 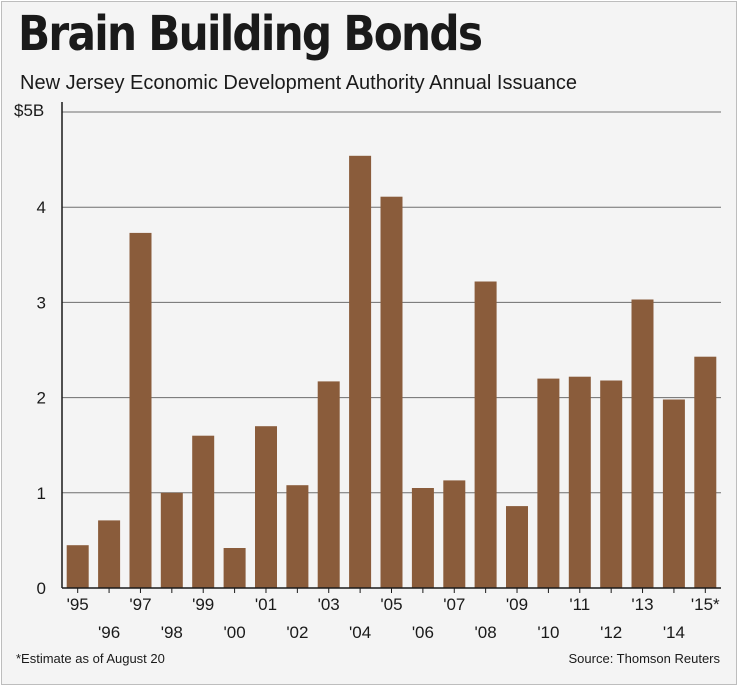 I want to click on x-tick-label: '03, so click(x=329, y=604).